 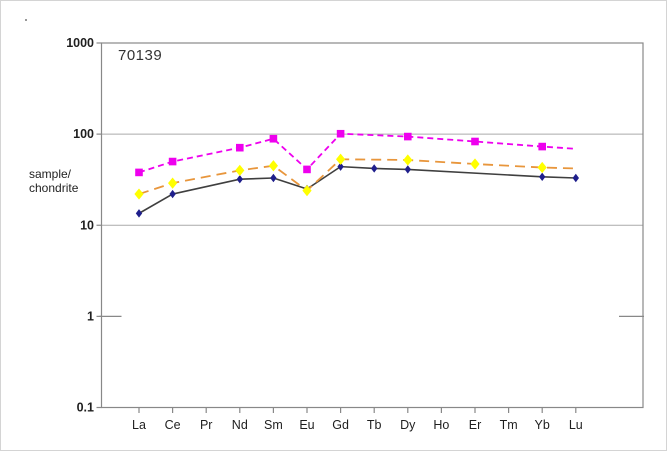 I want to click on series-line-dark-solid-diamond, so click(x=357, y=190).